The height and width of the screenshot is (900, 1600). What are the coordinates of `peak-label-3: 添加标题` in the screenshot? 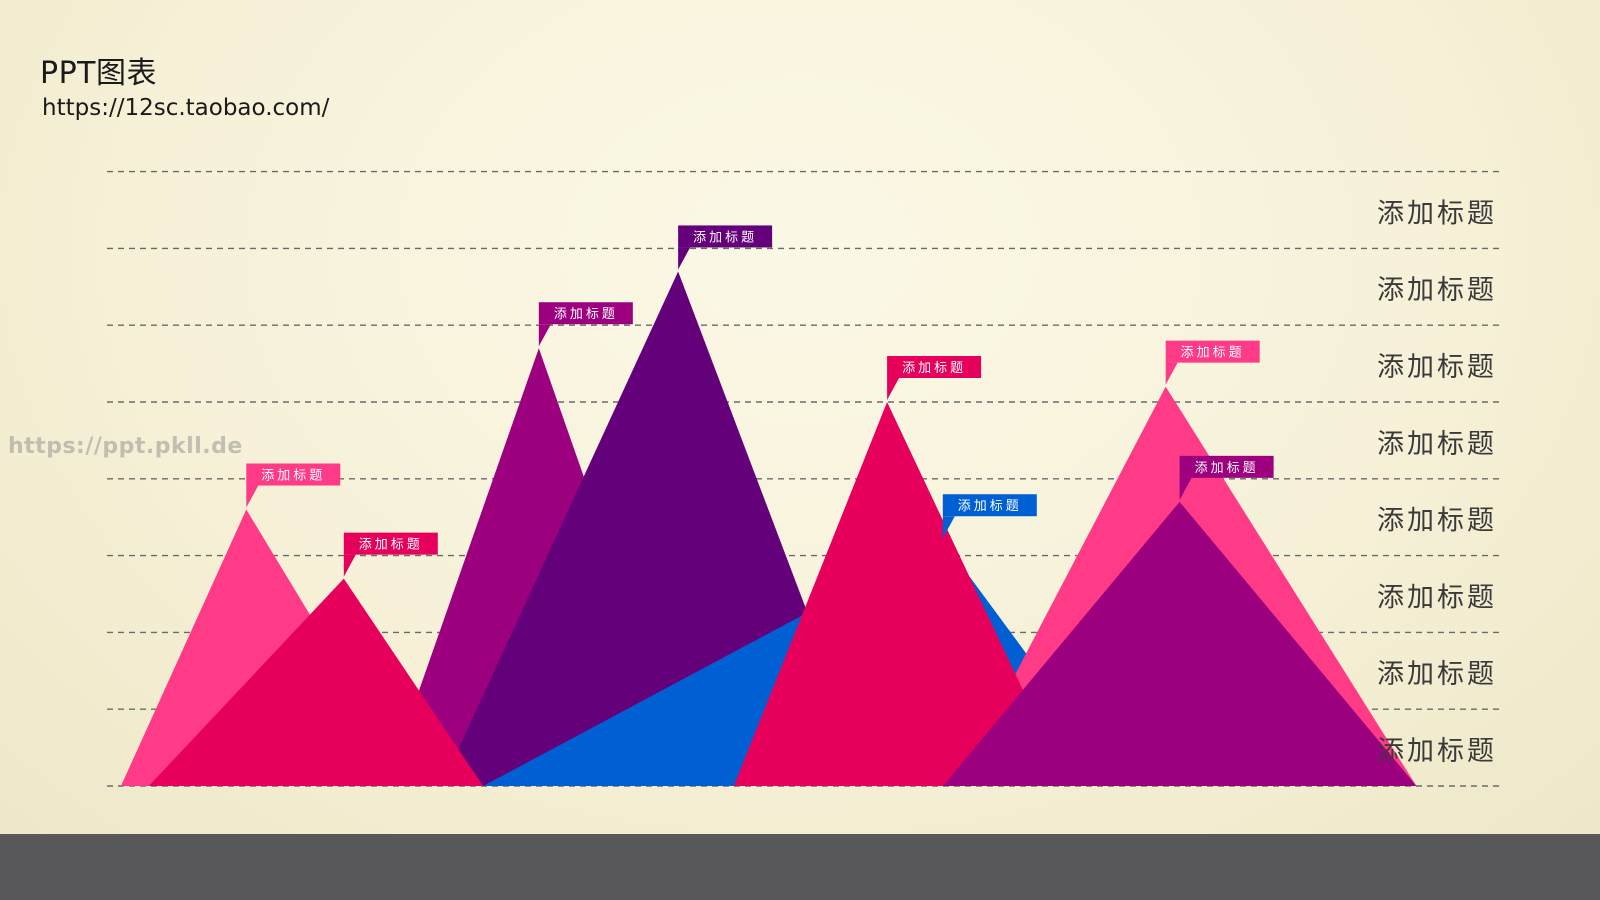 It's located at (725, 247).